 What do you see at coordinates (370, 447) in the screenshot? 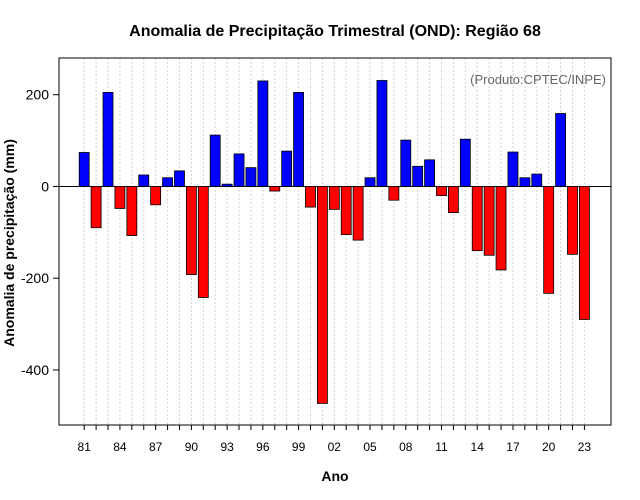
I see `x-tick-label: 05` at bounding box center [370, 447].